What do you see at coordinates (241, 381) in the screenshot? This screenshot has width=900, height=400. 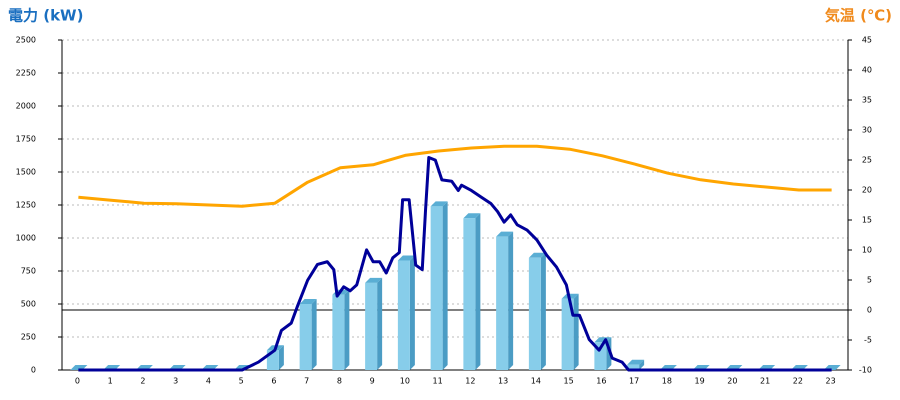 I see `x-tick-label: 5` at bounding box center [241, 381].